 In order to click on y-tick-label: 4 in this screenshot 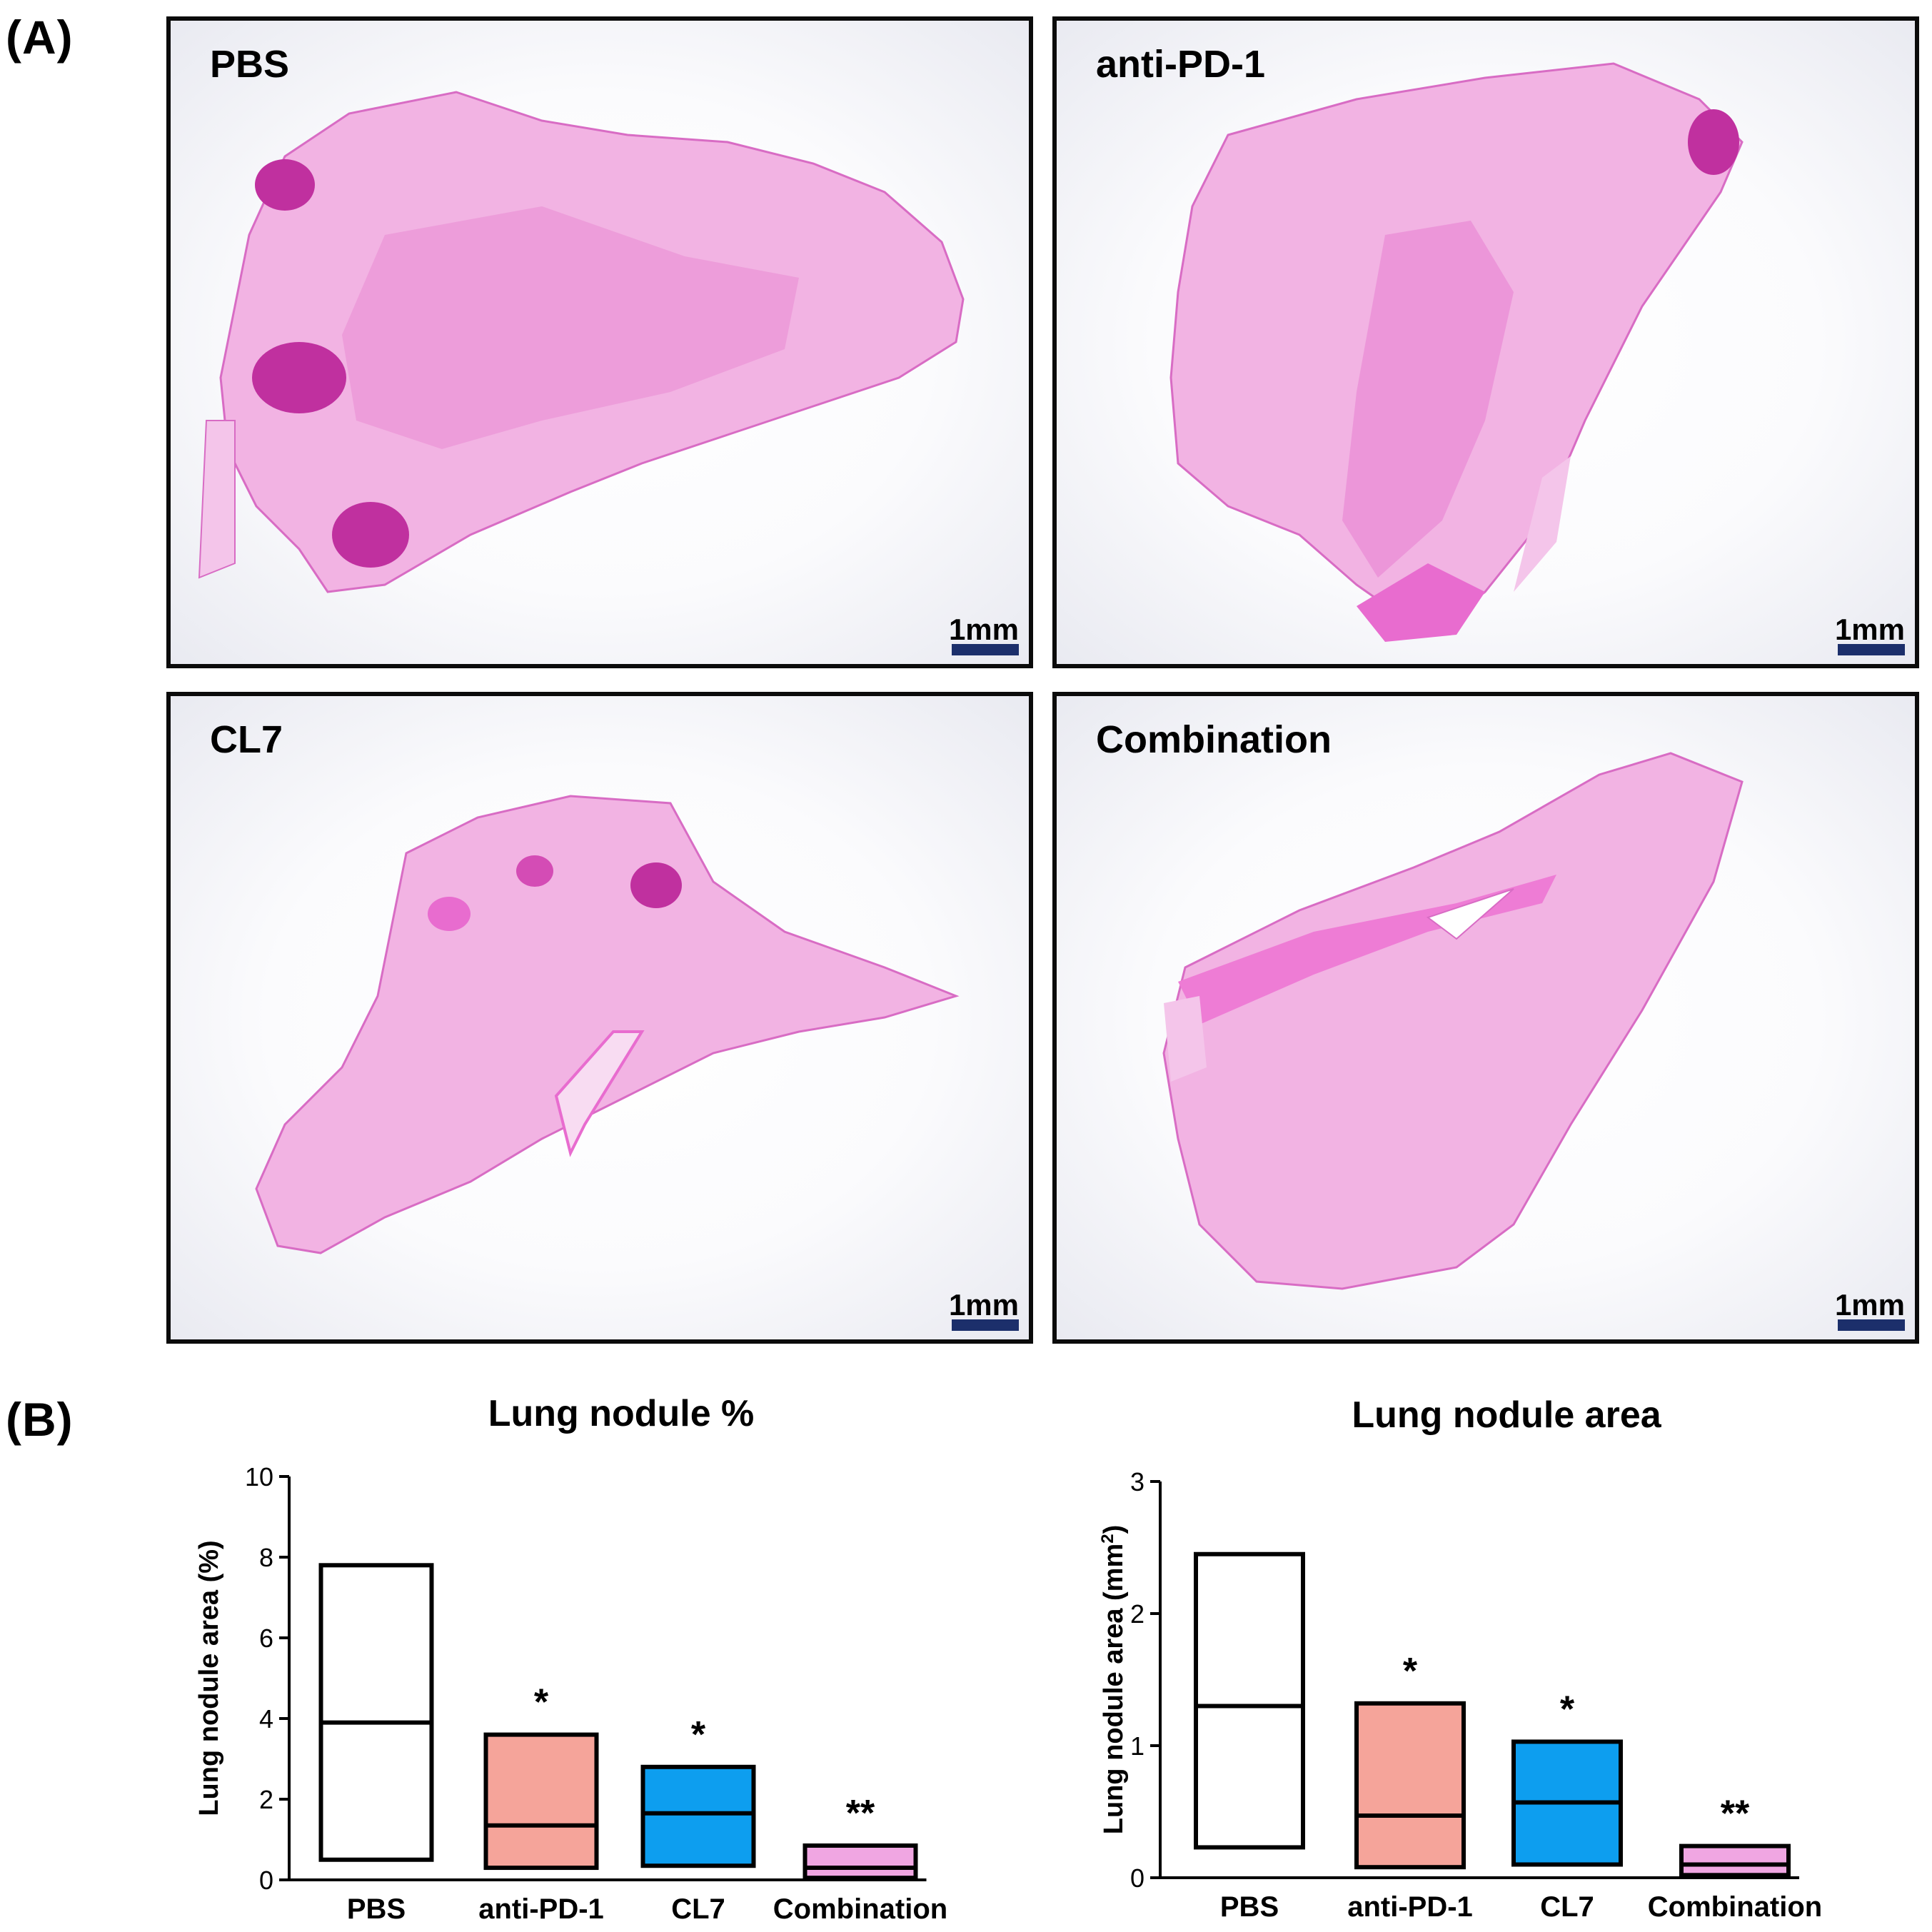, I will do `click(266, 1719)`.